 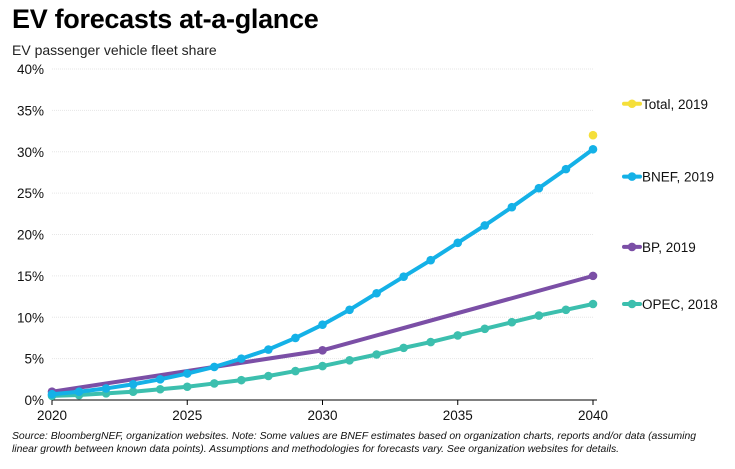 I want to click on chart-subtitle: EV passenger vehicle fleet share, so click(x=114, y=50).